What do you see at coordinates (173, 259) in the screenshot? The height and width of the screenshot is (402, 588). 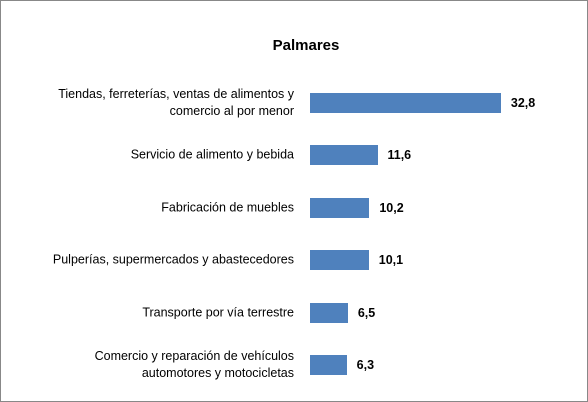 I see `category-label: Pulperías, supermercados y abastecedores` at bounding box center [173, 259].